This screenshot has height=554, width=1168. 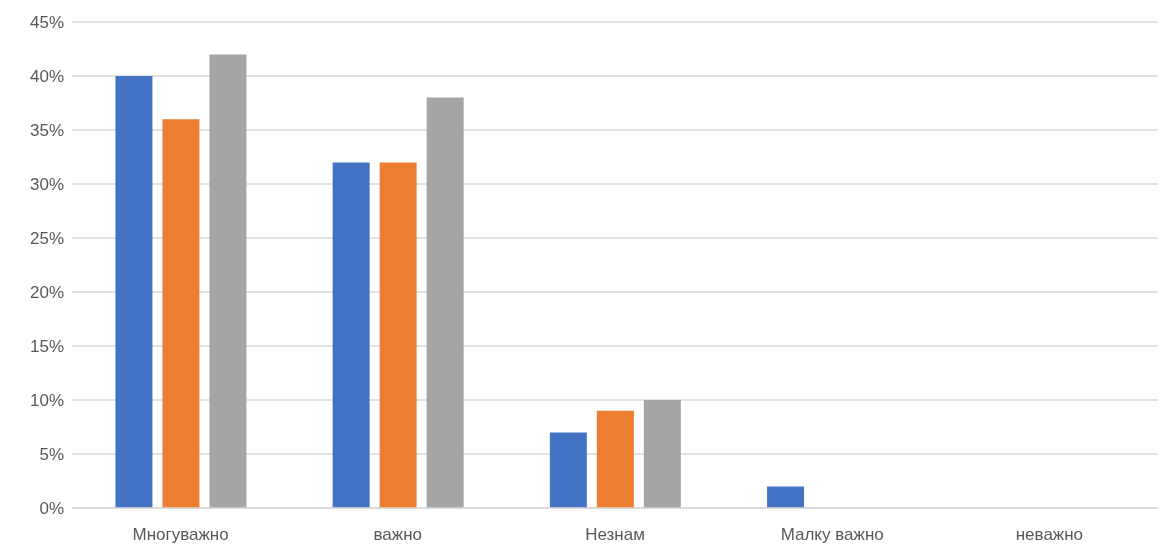 I want to click on y-tick-label: 45%, so click(x=46, y=23).